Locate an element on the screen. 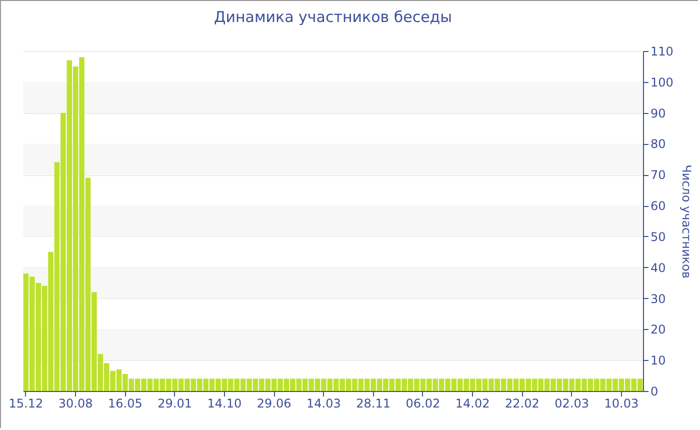  x-tick-label: 10.03 is located at coordinates (621, 403).